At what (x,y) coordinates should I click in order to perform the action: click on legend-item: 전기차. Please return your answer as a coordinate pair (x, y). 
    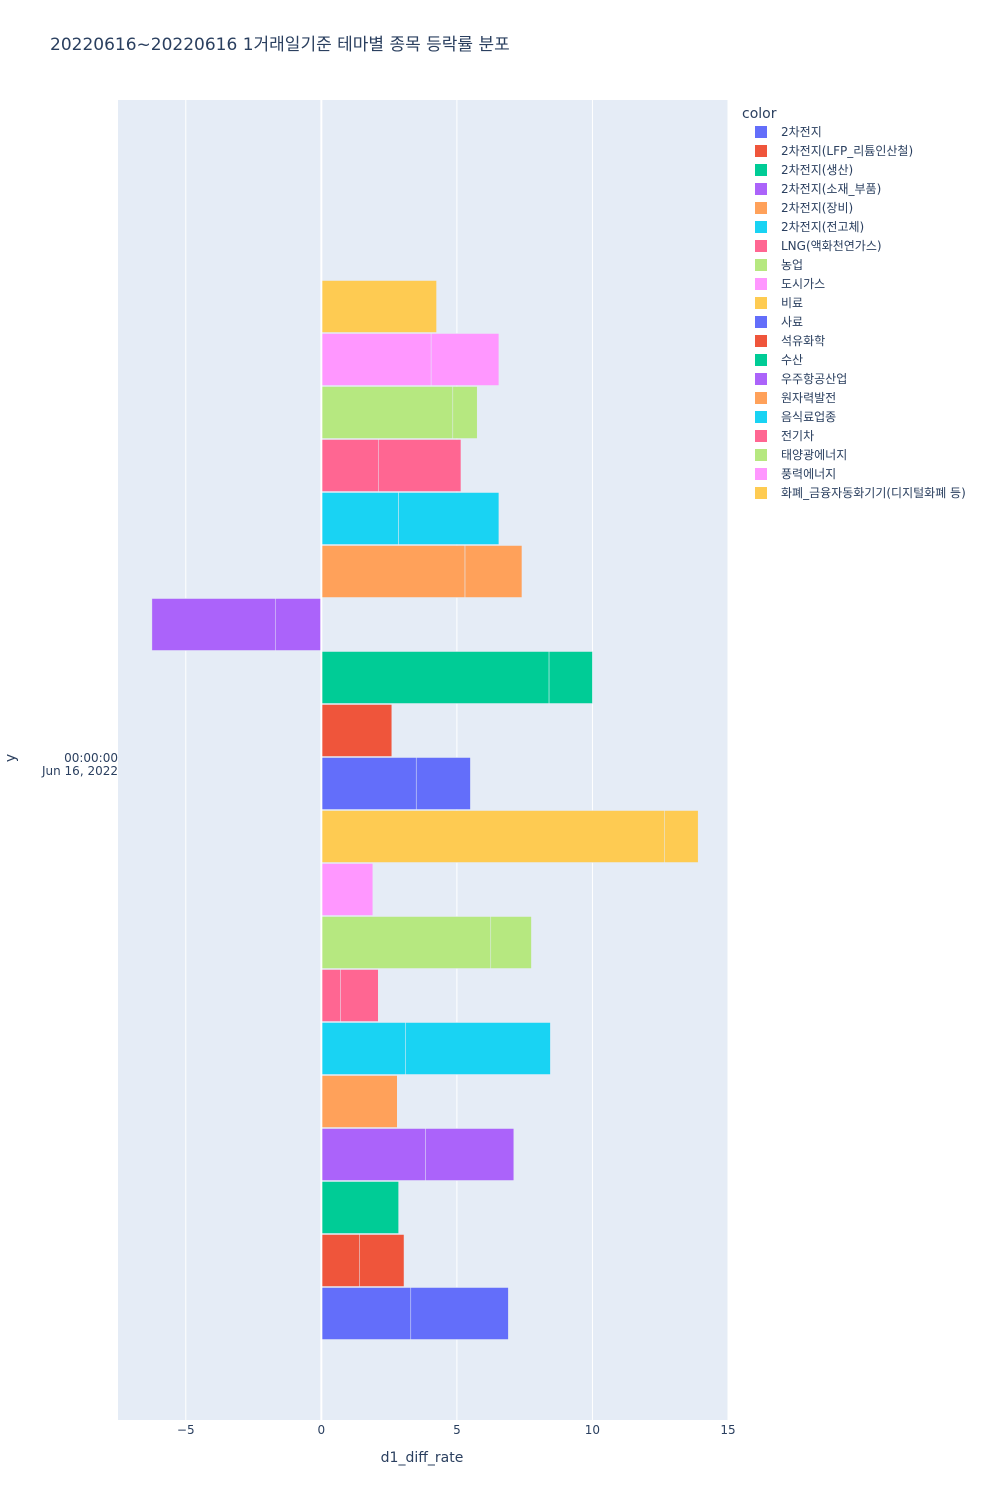
    Looking at the image, I should click on (784, 436).